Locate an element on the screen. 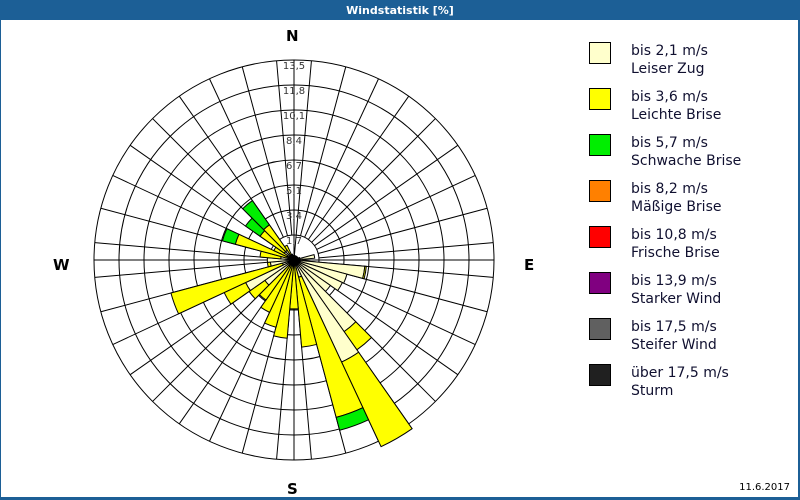 Image resolution: width=800 pixels, height=500 pixels. legend-item: bis 2,1 m/s Leiser Zug is located at coordinates (689, 65).